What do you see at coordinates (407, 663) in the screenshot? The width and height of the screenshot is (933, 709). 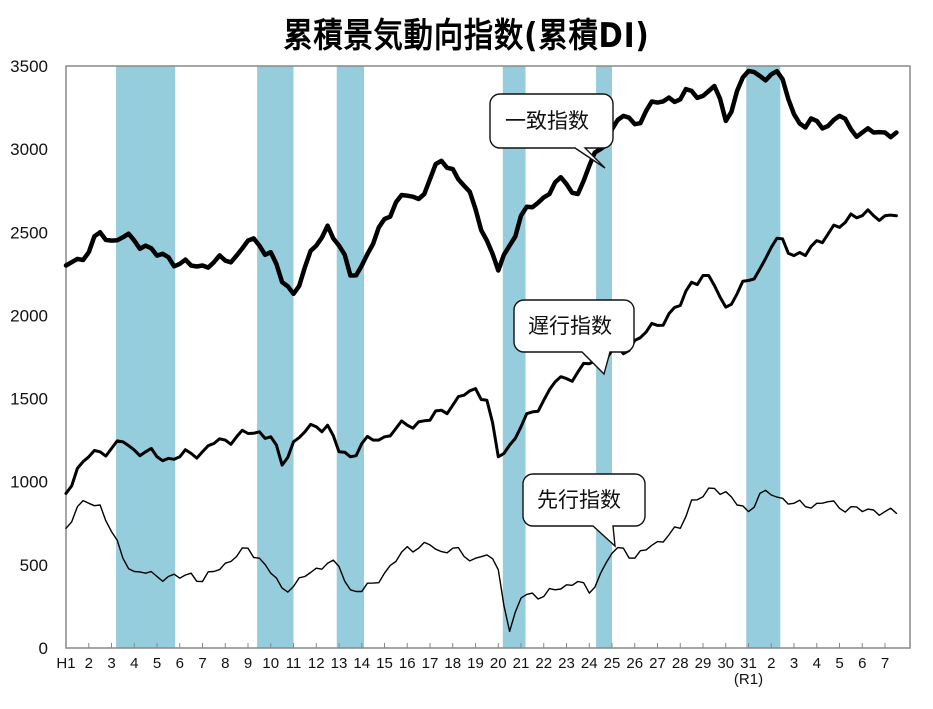 I see `x-tick-label: 16` at bounding box center [407, 663].